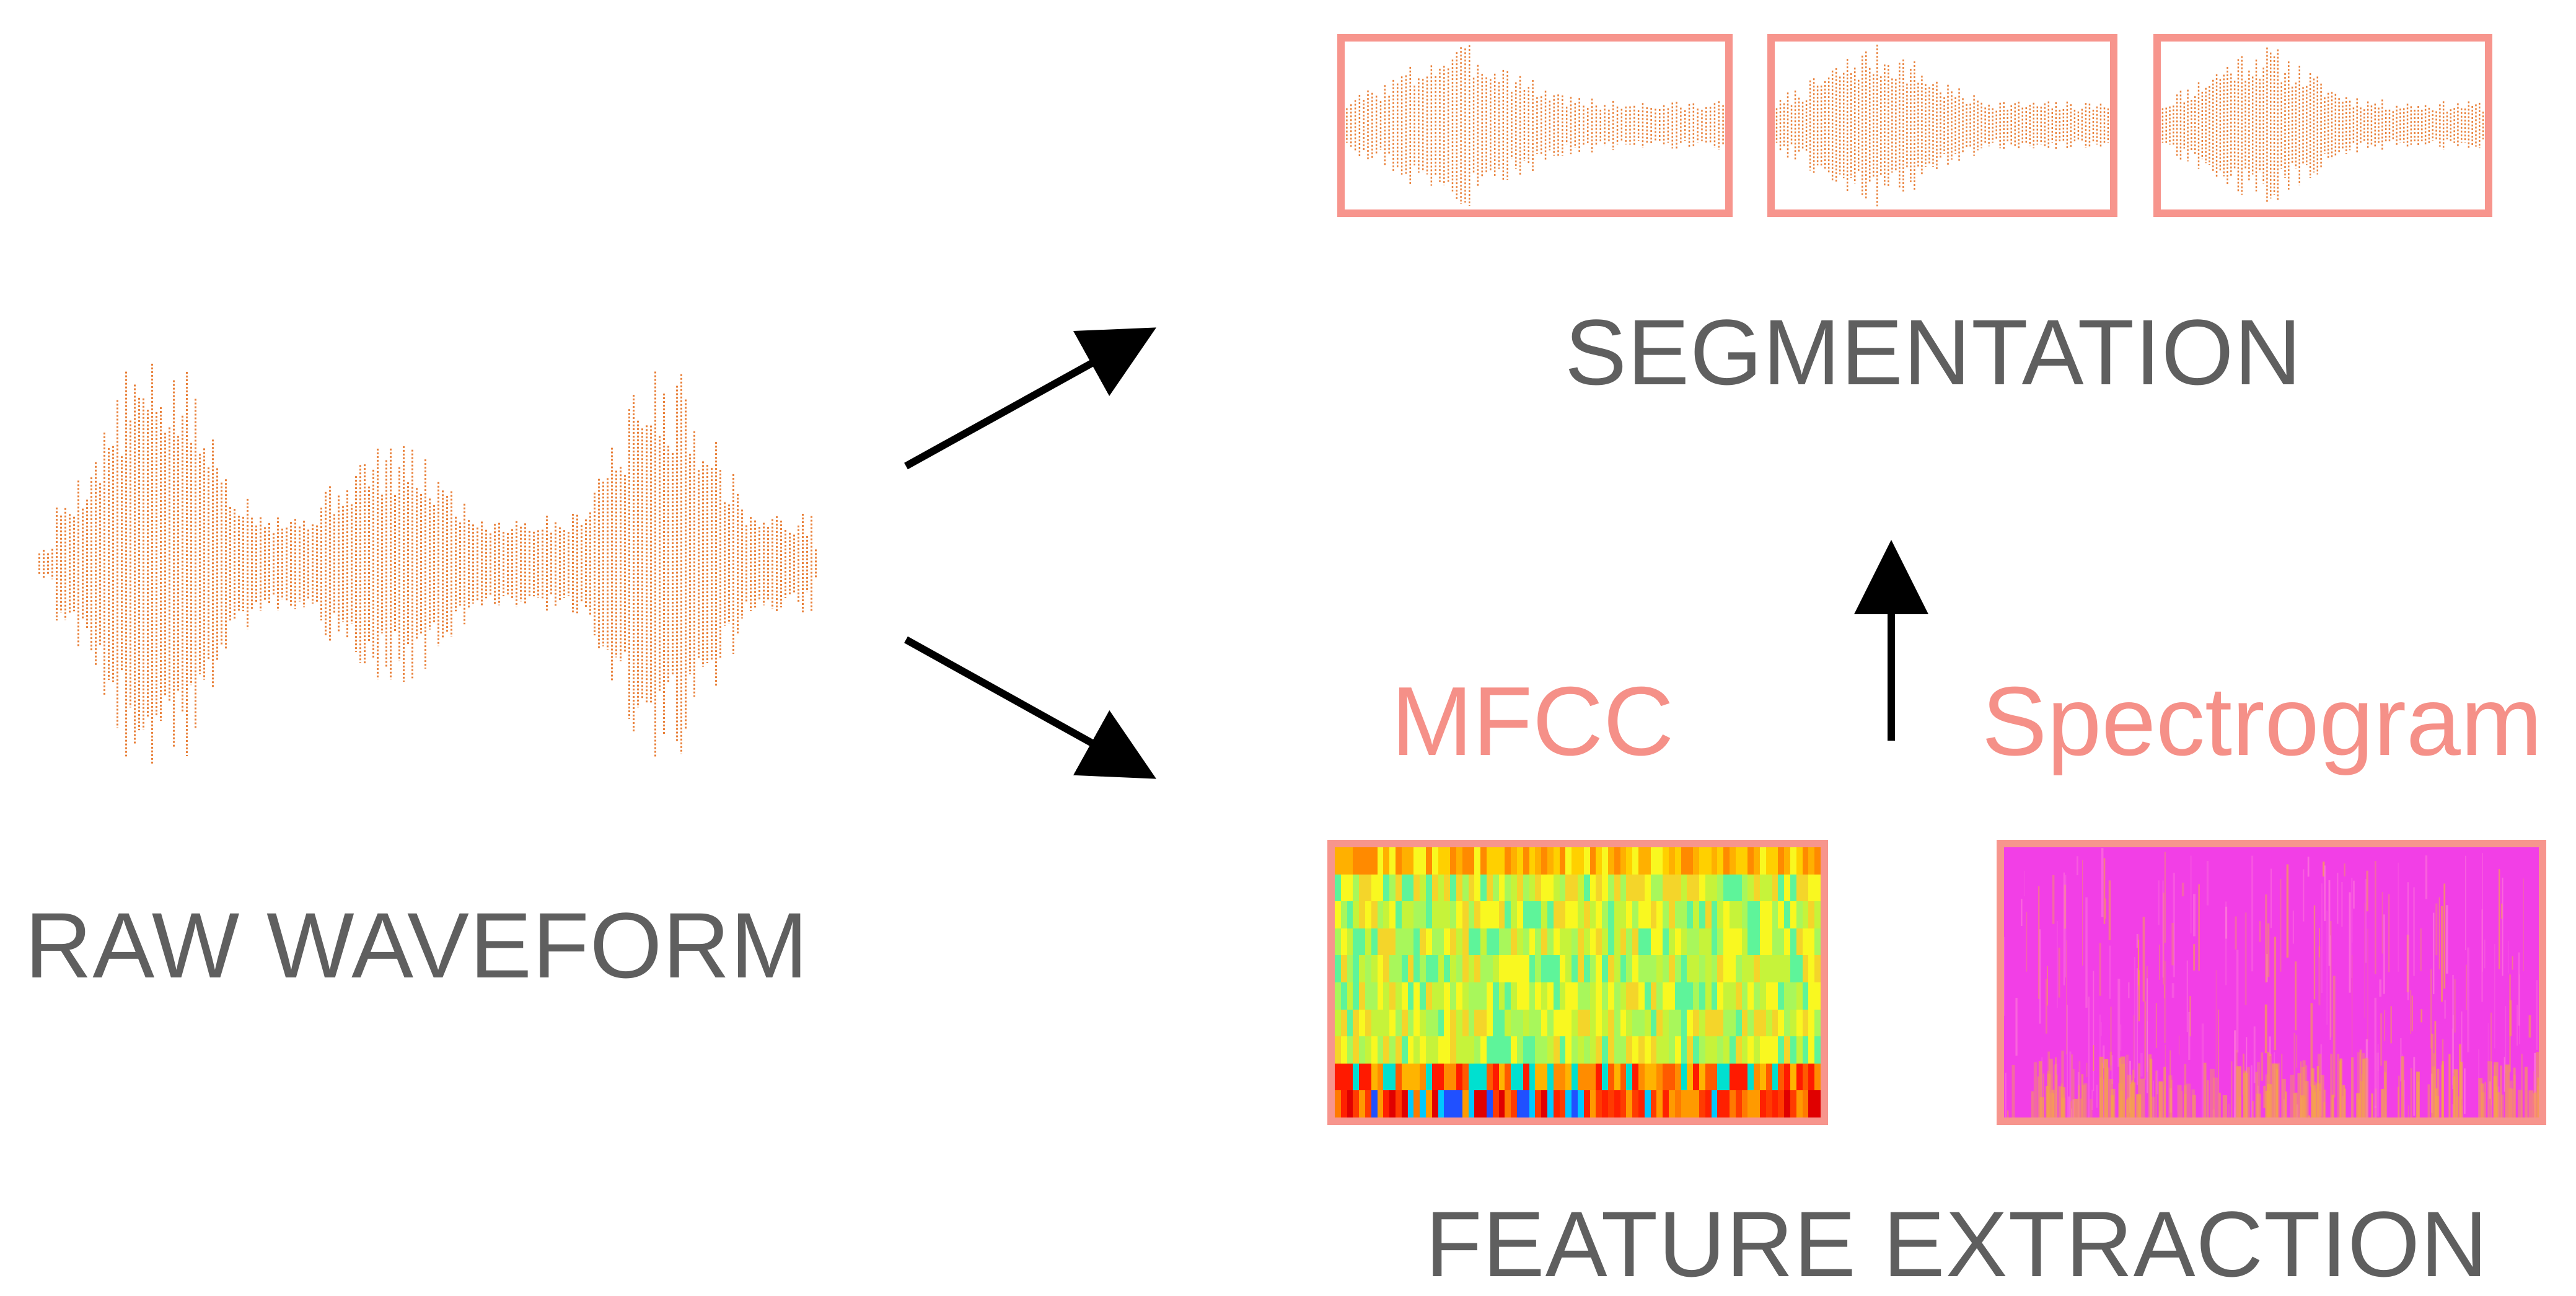 The width and height of the screenshot is (2576, 1296). What do you see at coordinates (1024, 706) in the screenshot?
I see `arrow-to-feature-extraction` at bounding box center [1024, 706].